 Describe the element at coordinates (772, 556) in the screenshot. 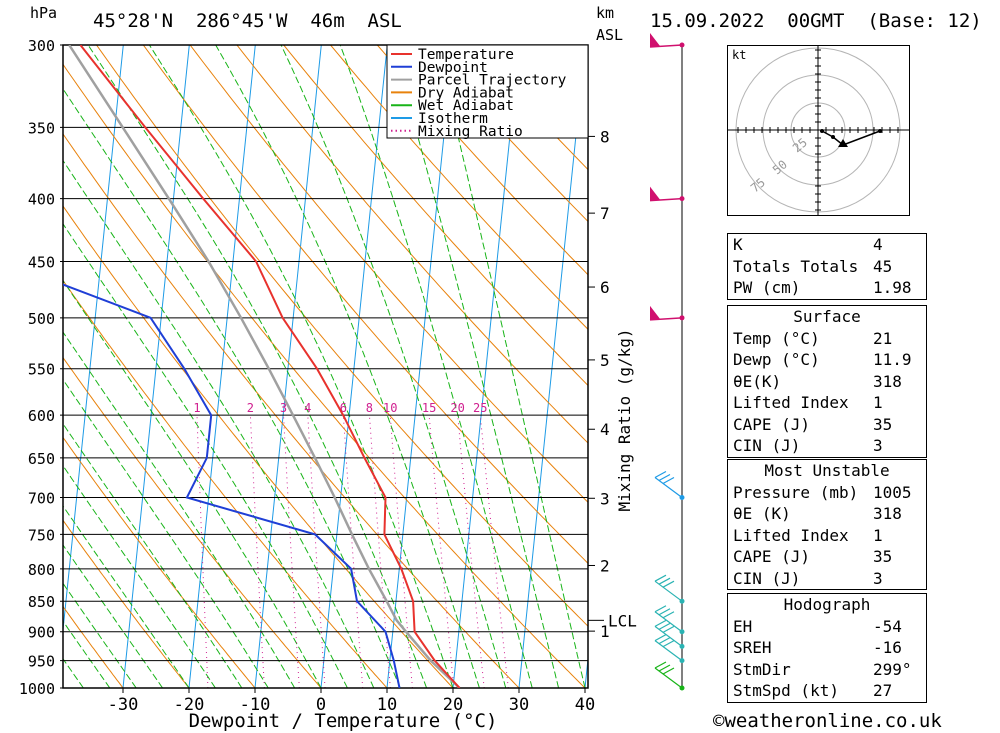

I see `most-unstable-key: CAPE (J)` at that location.